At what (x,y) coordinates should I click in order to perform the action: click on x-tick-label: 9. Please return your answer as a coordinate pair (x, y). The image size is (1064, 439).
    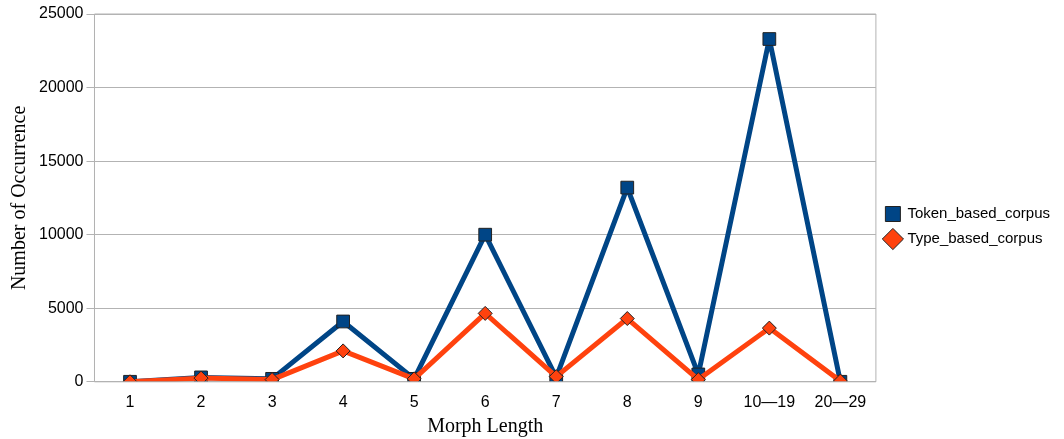
    Looking at the image, I should click on (698, 401).